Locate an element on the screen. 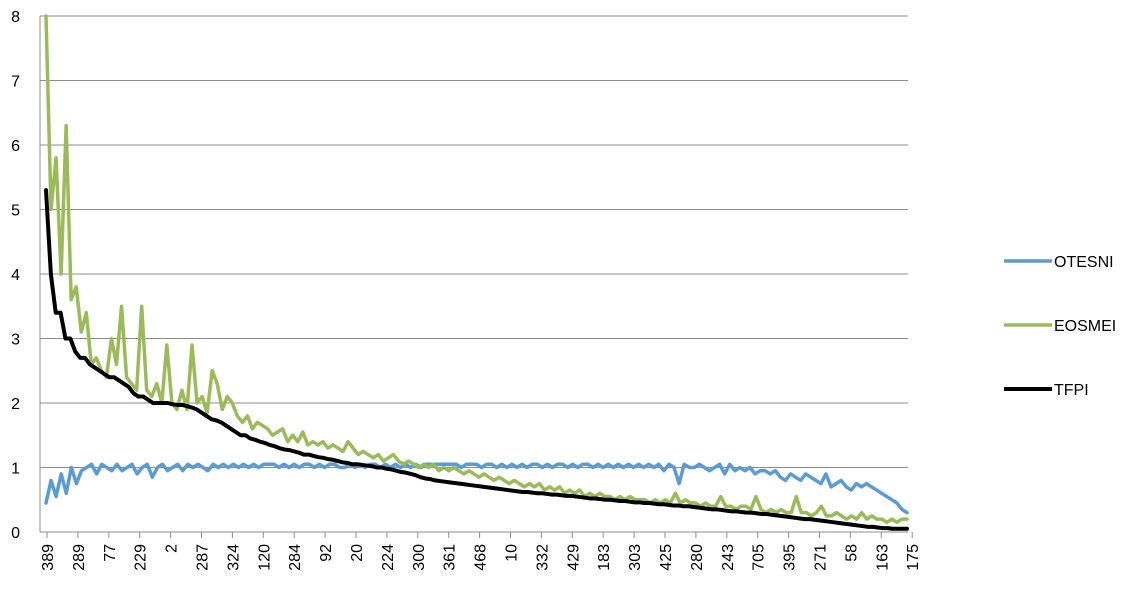  x-tick-label: 468 is located at coordinates (481, 557).